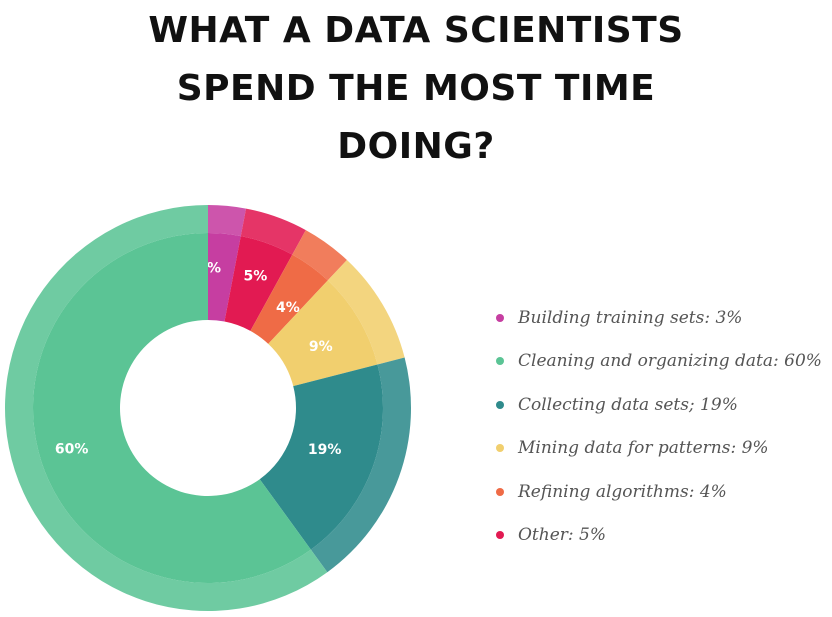 This screenshot has width=832, height=617. What do you see at coordinates (643, 448) in the screenshot?
I see `legend-label: Mining data for patterns: 9%` at bounding box center [643, 448].